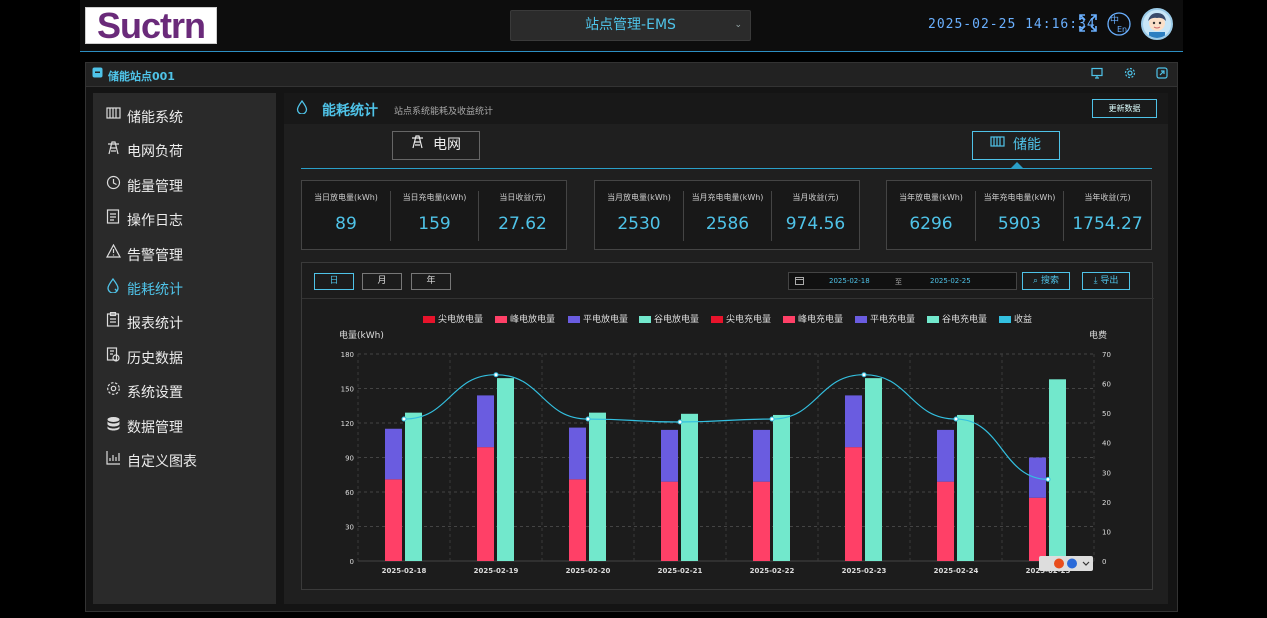  Describe the element at coordinates (1106, 532) in the screenshot. I see `y2-tick-label: 10` at that location.